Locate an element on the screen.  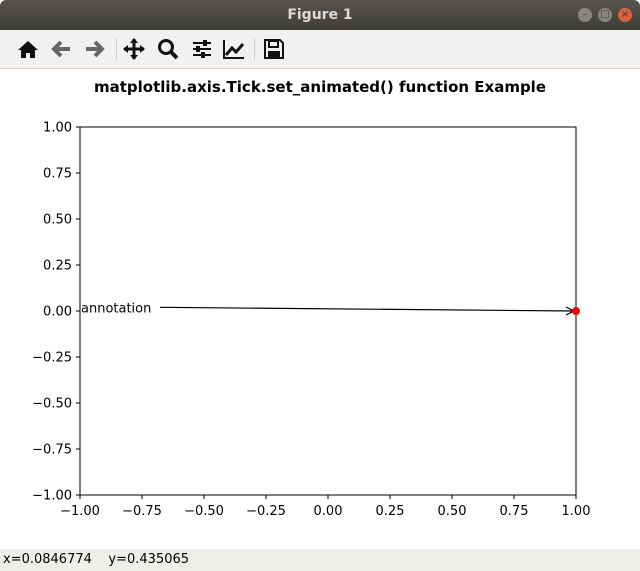
cursor-coordinates: x=0.0846774 y=0.435065 is located at coordinates (96, 559).